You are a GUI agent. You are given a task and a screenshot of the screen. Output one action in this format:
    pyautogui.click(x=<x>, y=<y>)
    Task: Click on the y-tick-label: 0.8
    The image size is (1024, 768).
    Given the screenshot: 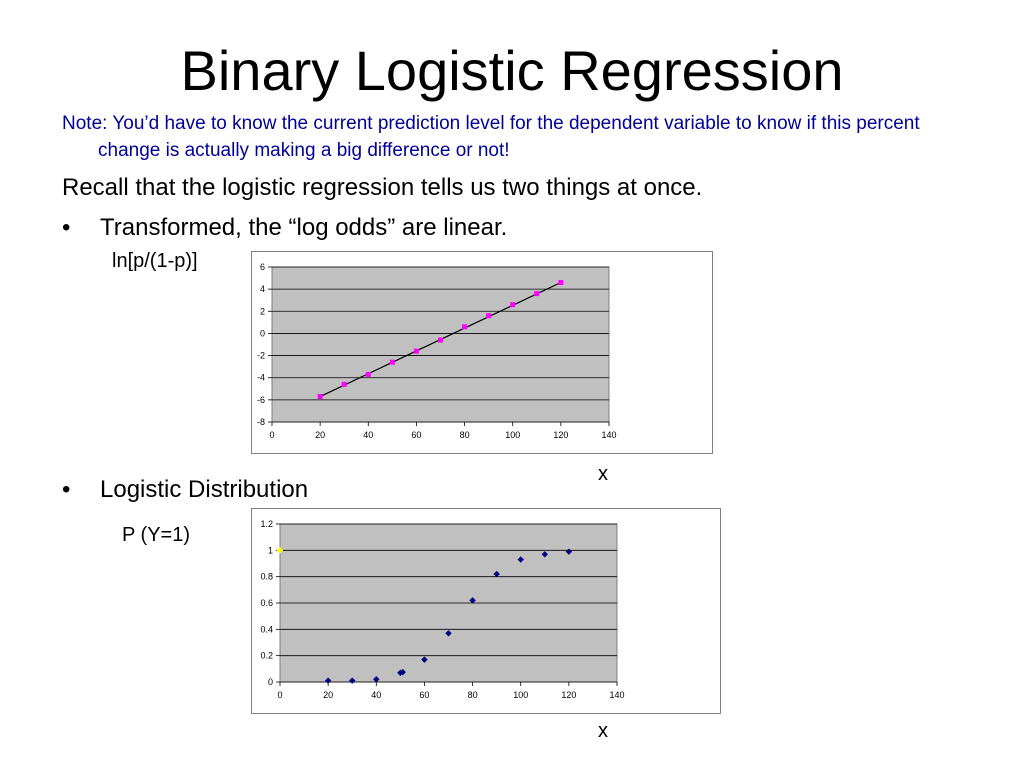 What is the action you would take?
    pyautogui.click(x=266, y=577)
    